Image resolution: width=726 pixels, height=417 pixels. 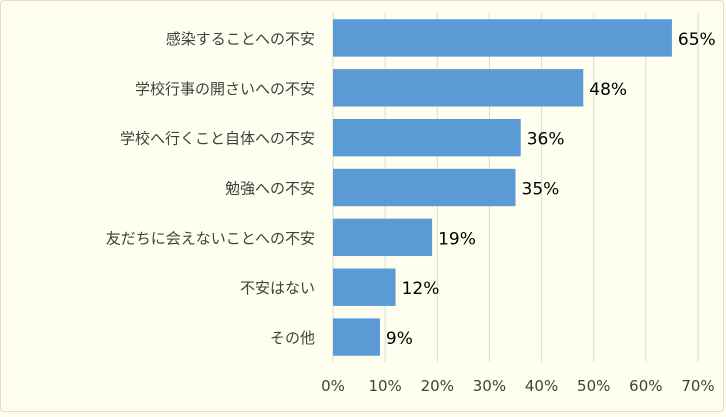 I want to click on x-tick-label-5: 50%, so click(x=593, y=386).